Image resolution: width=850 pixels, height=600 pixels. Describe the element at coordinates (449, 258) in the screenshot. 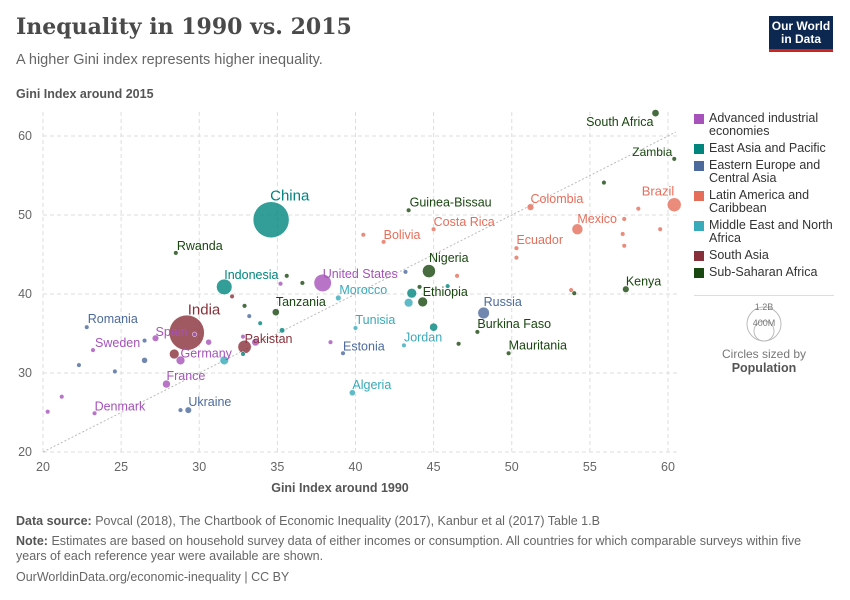

I see `label-nigeria: Nigeria` at that location.